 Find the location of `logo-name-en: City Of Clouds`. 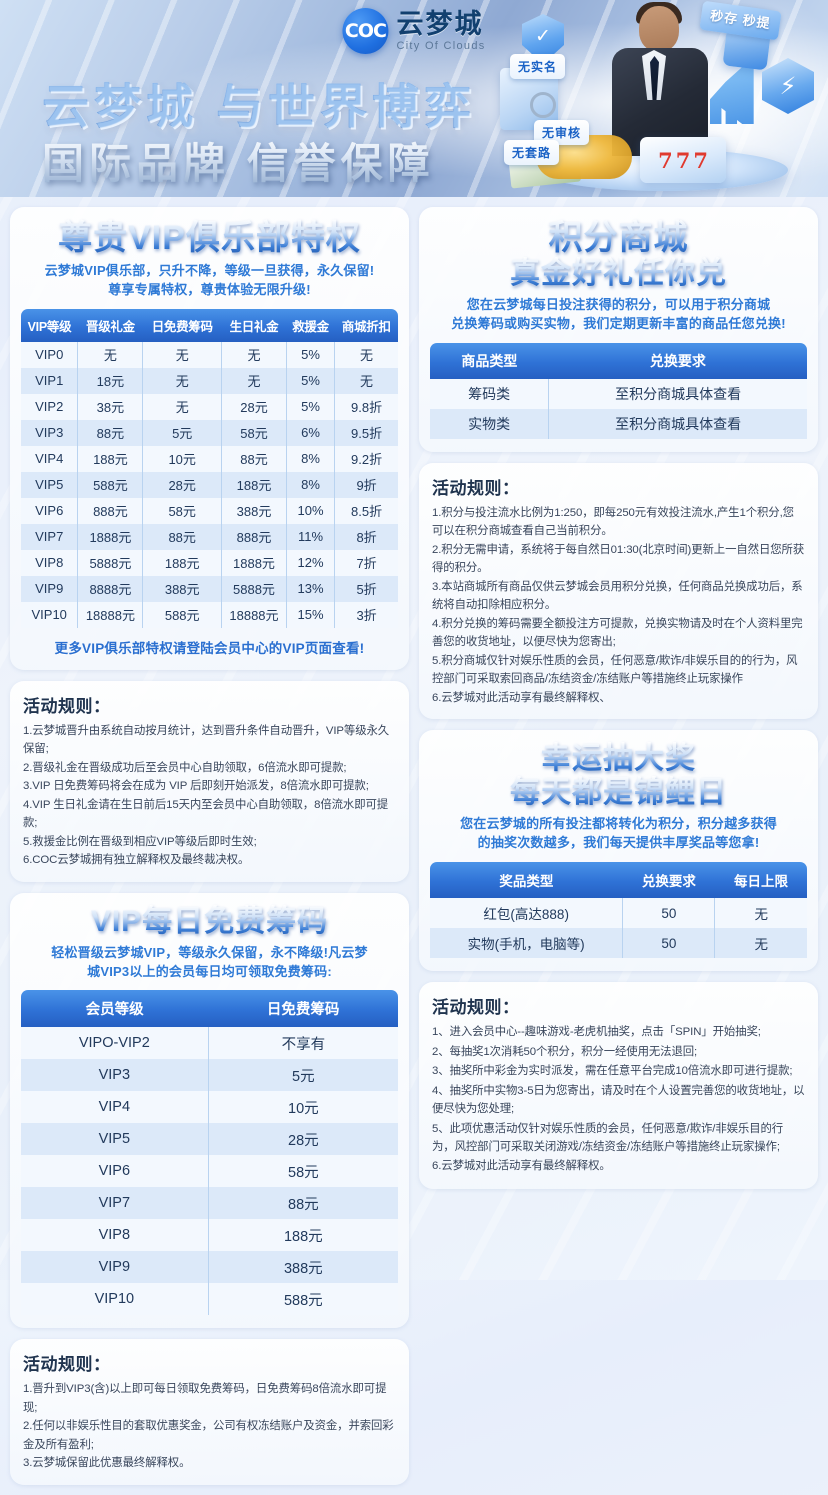

logo-name-en: City Of Clouds is located at coordinates (441, 45).